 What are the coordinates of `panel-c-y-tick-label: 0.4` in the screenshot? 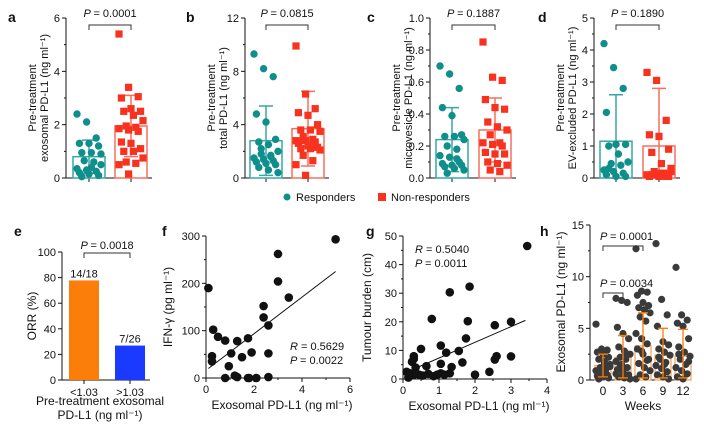 It's located at (416, 115).